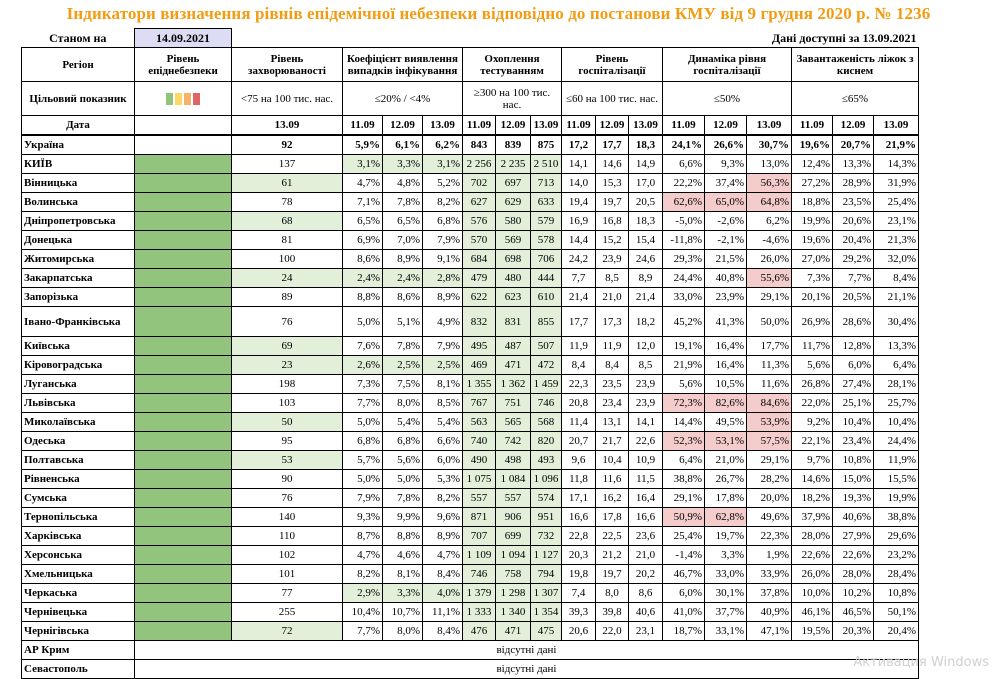  What do you see at coordinates (645, 574) in the screenshot?
I see `hosp-cell: 20,2` at bounding box center [645, 574].